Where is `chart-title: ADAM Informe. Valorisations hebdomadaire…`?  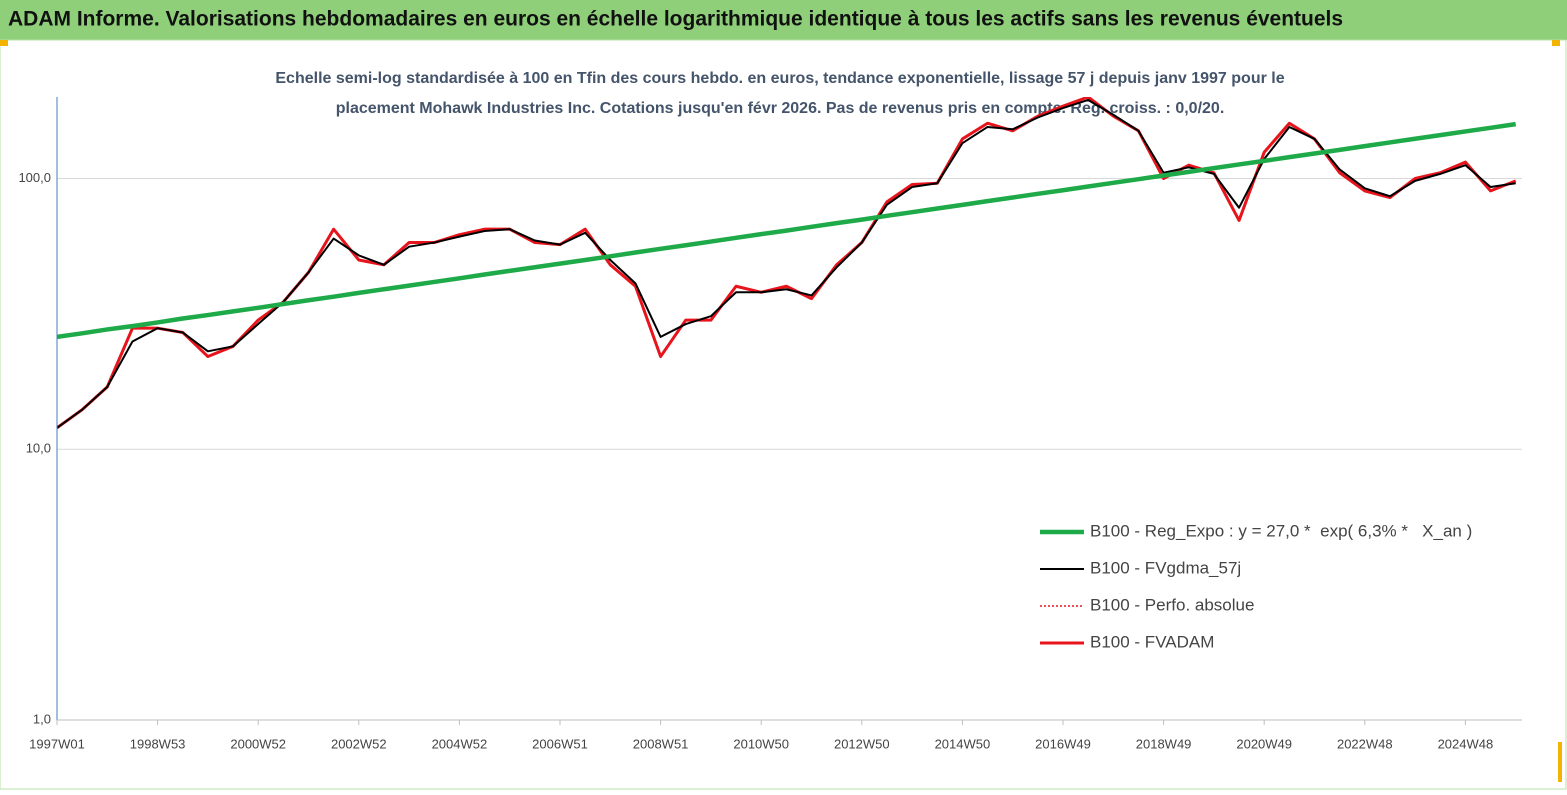
chart-title: ADAM Informe. Valorisations hebdomadaire… is located at coordinates (675, 19).